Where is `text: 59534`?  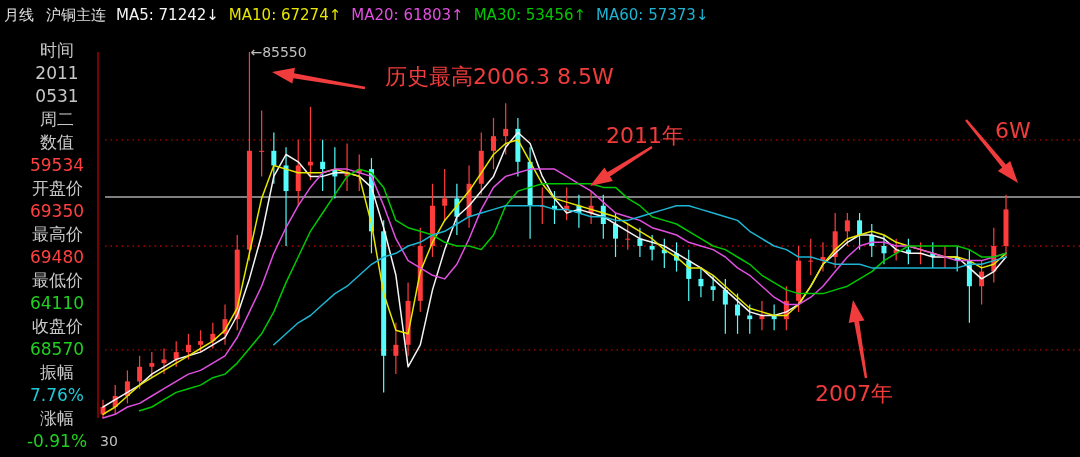
text: 59534 is located at coordinates (57, 165).